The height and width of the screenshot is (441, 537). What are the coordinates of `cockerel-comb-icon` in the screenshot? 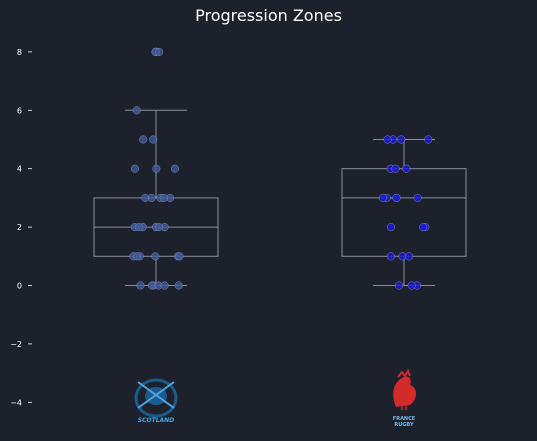 It's located at (404, 373).